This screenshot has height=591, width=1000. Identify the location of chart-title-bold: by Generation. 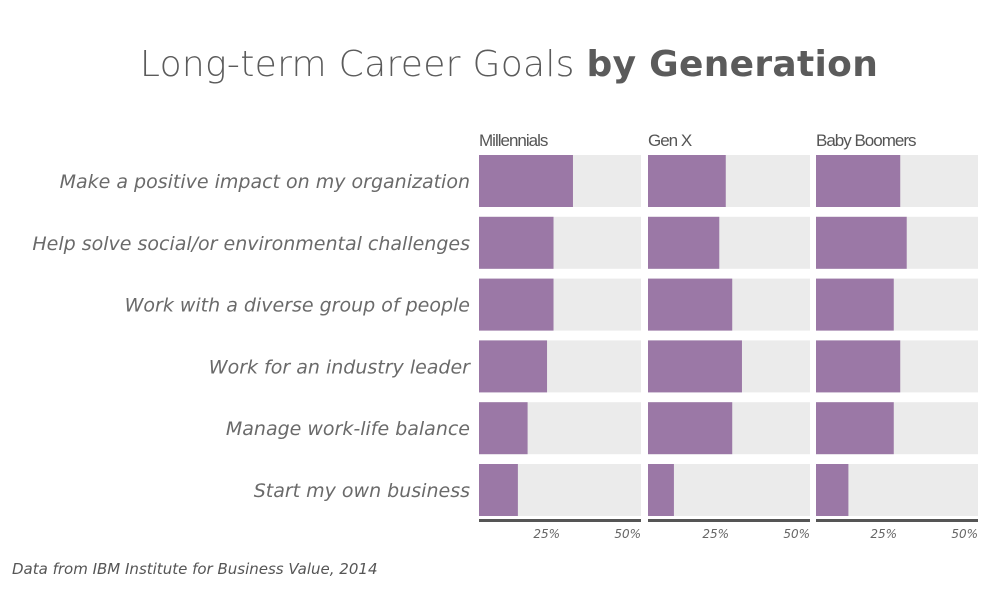
(732, 64).